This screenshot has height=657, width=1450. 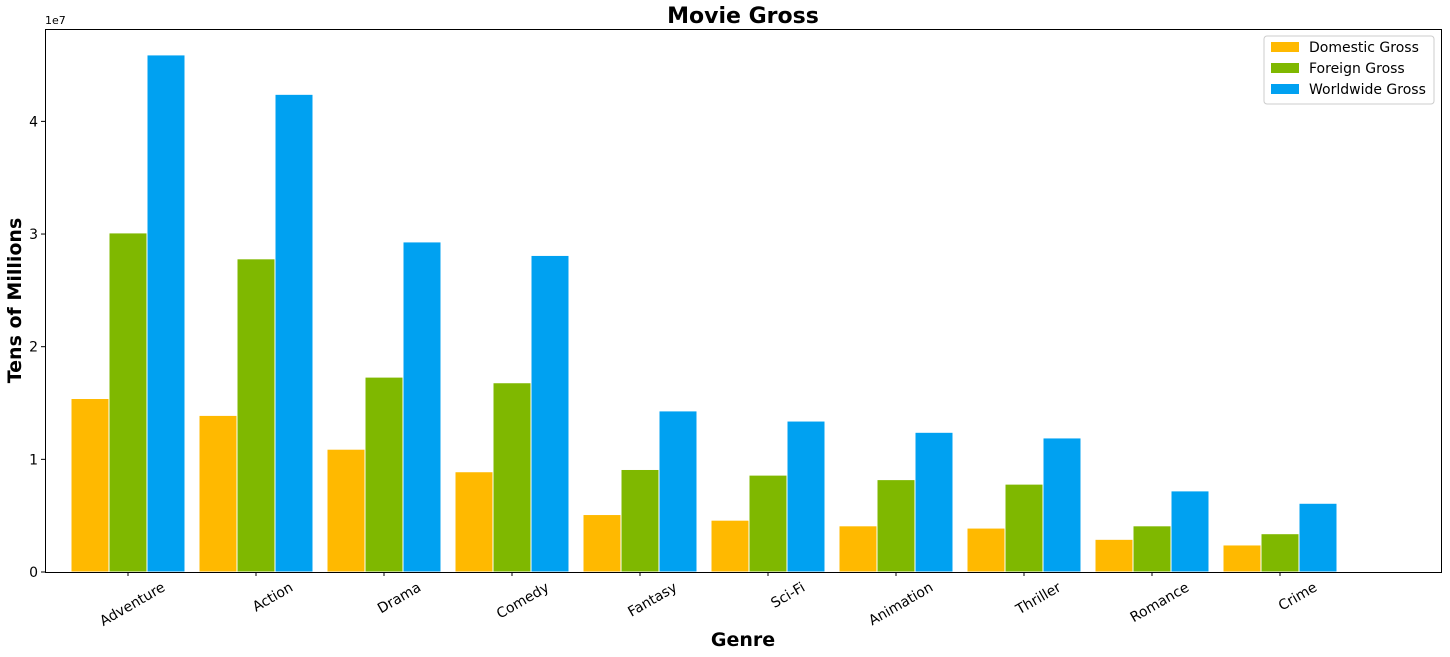 I want to click on y-tick-label: 1, so click(x=33, y=460).